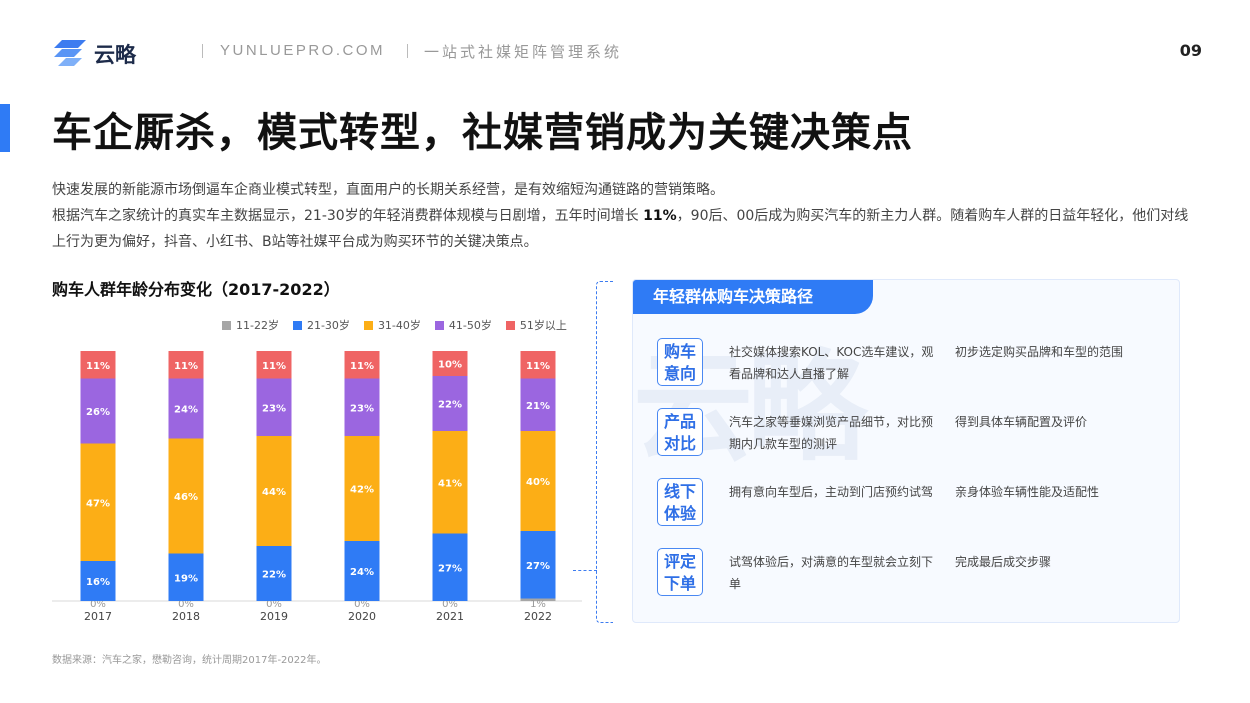 Image resolution: width=1250 pixels, height=703 pixels. What do you see at coordinates (5, 128) in the screenshot?
I see `title-accent-bar` at bounding box center [5, 128].